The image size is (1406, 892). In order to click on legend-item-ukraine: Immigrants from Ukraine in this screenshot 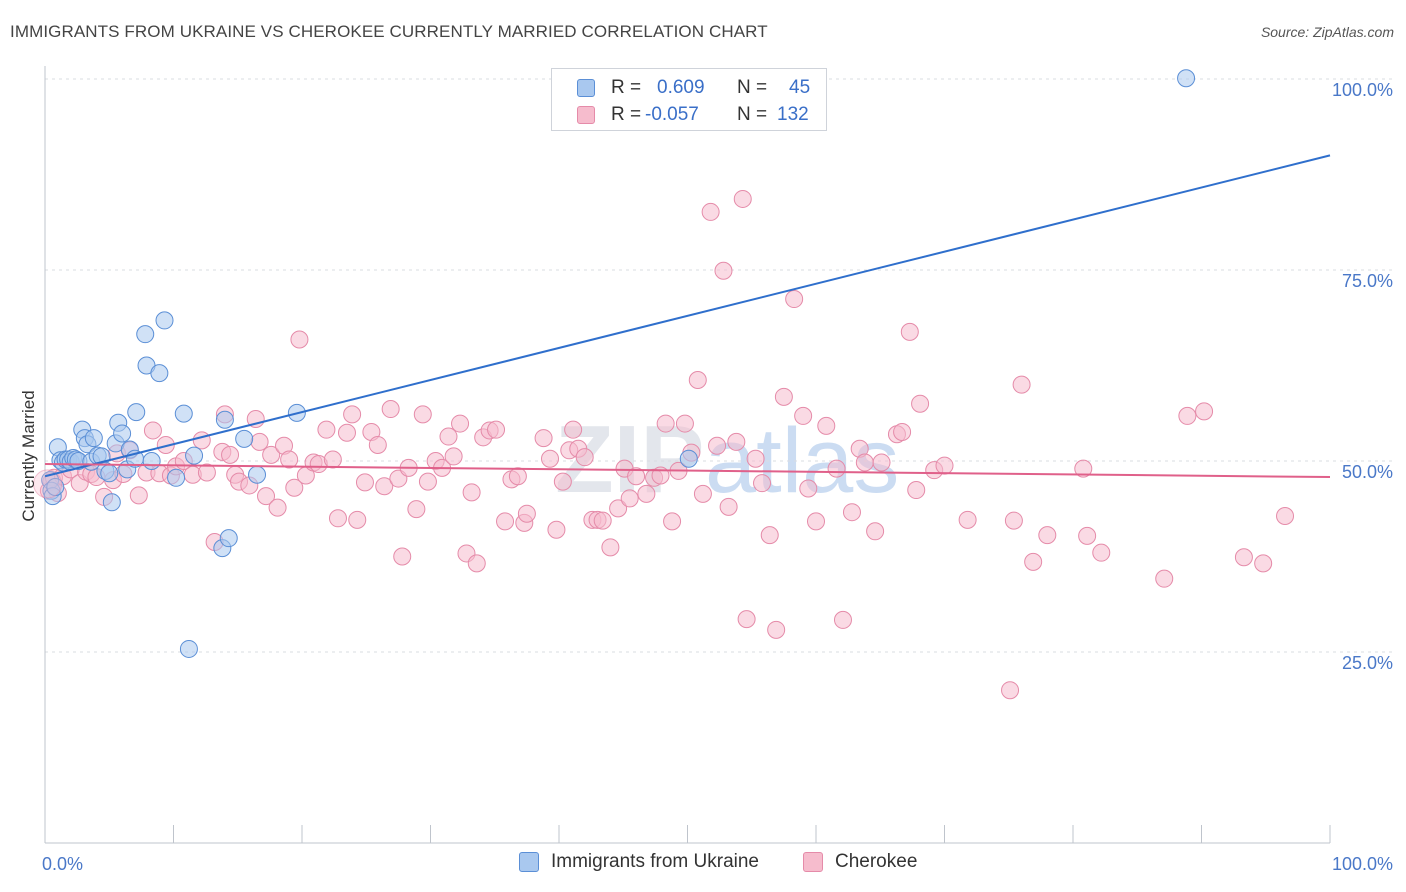, I will do `click(639, 862)`.